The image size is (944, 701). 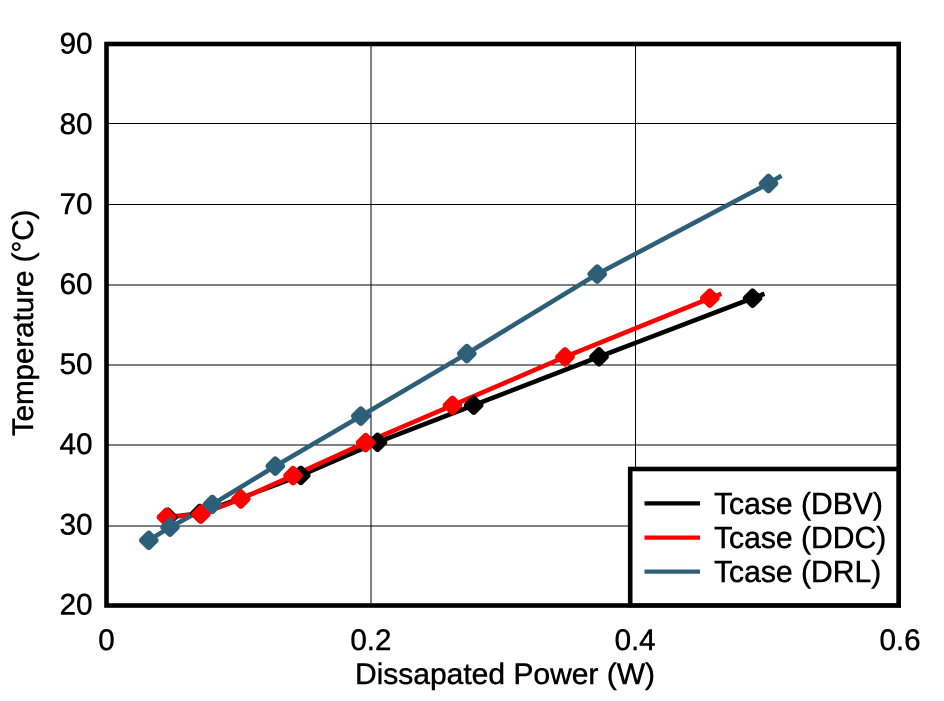 What do you see at coordinates (76, 604) in the screenshot?
I see `svg-text: 20` at bounding box center [76, 604].